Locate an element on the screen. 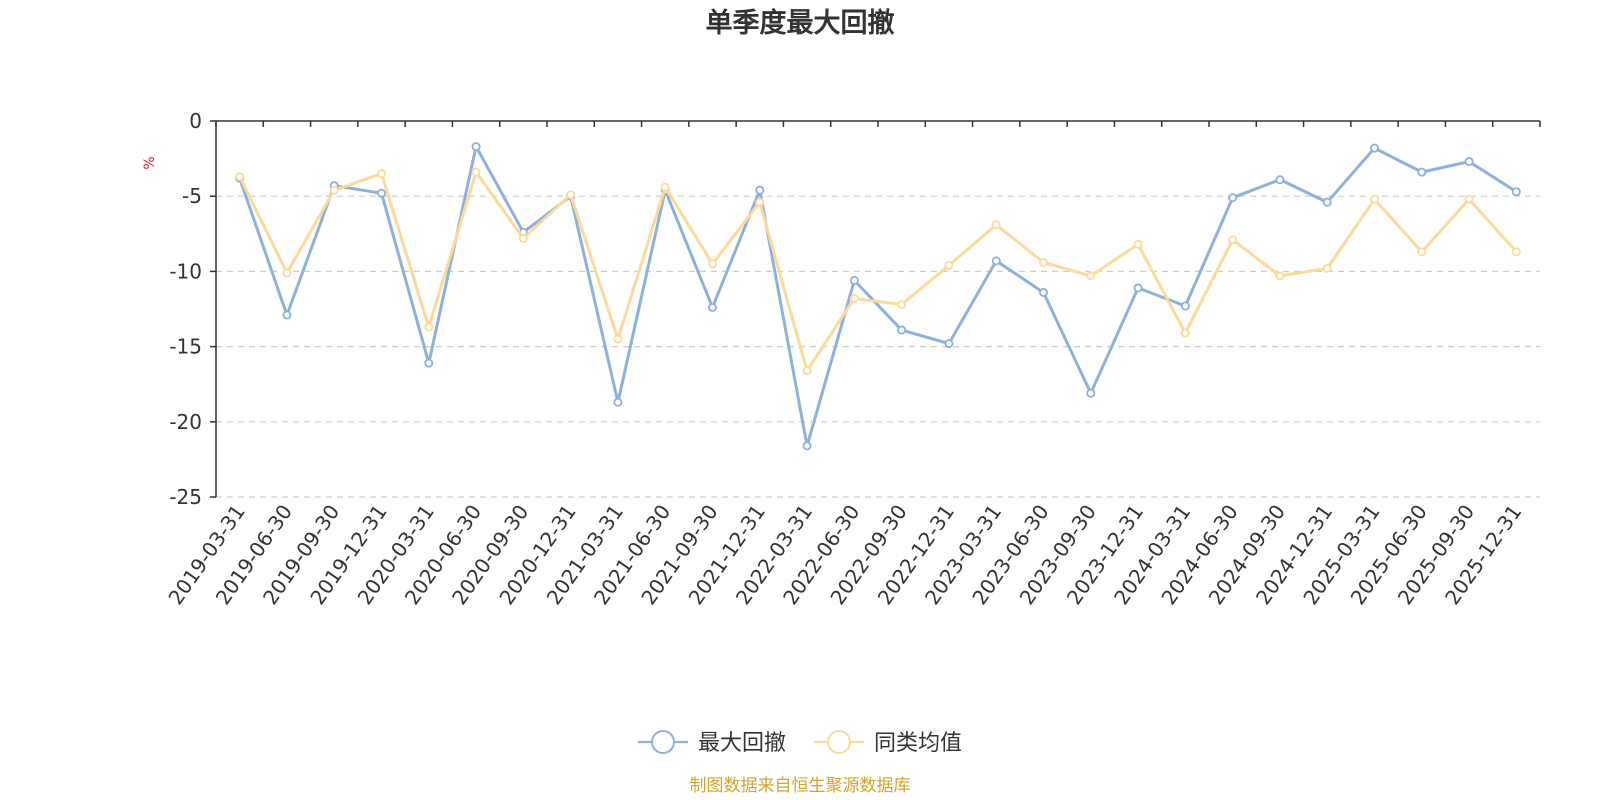 Image resolution: width=1600 pixels, height=800 pixels. y-axis-tick-label: 0 is located at coordinates (195, 121).